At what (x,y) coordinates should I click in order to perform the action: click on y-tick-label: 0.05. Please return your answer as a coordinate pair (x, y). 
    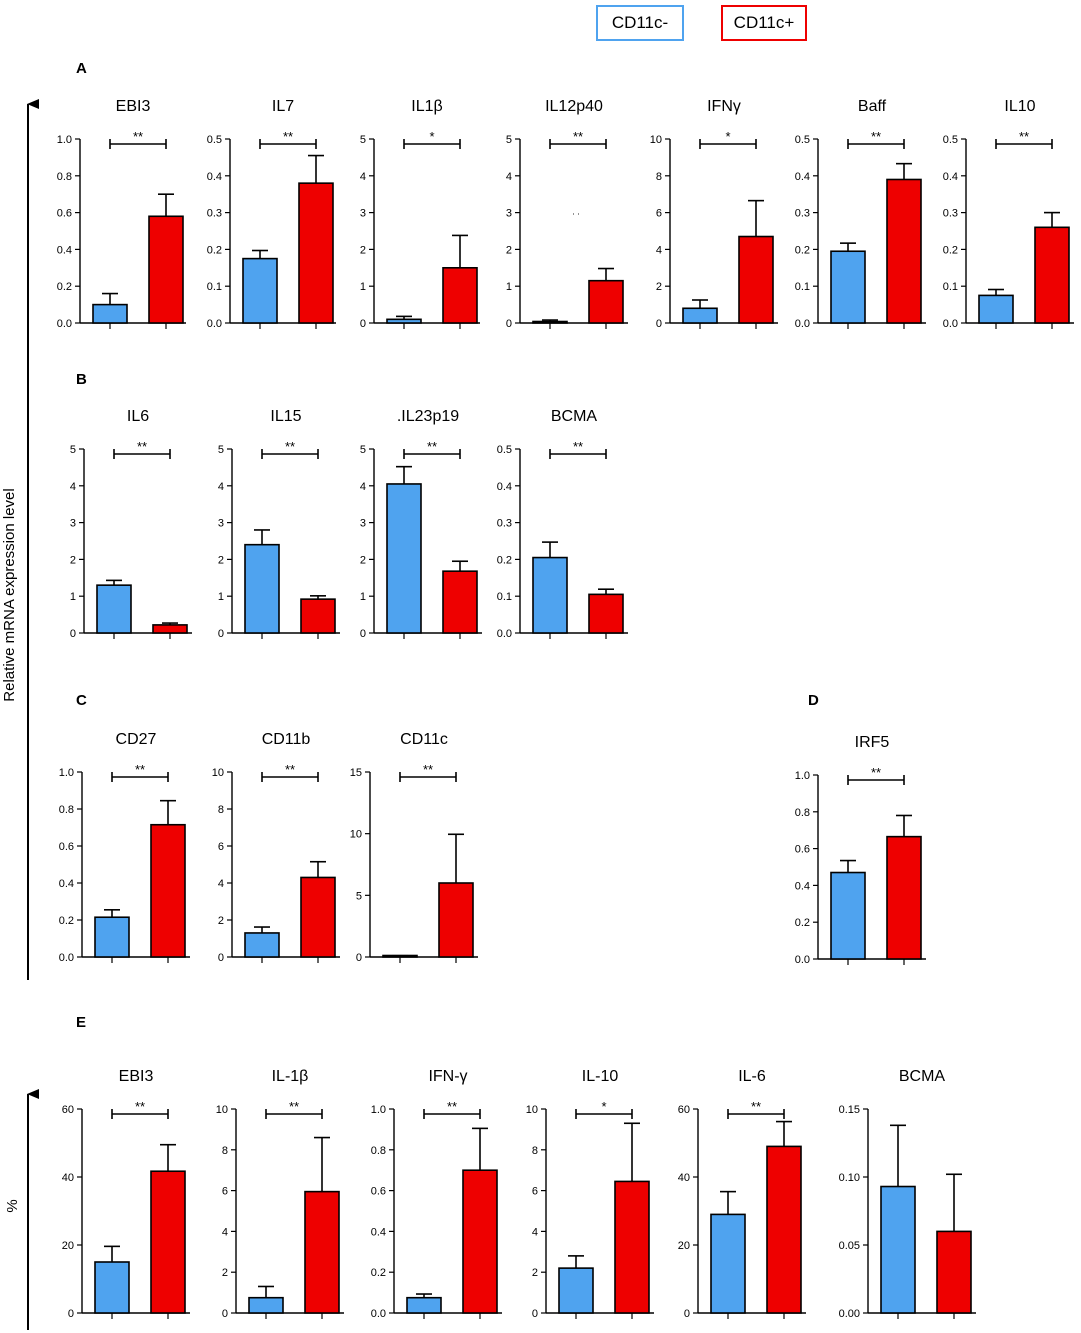
    Looking at the image, I should click on (849, 1246).